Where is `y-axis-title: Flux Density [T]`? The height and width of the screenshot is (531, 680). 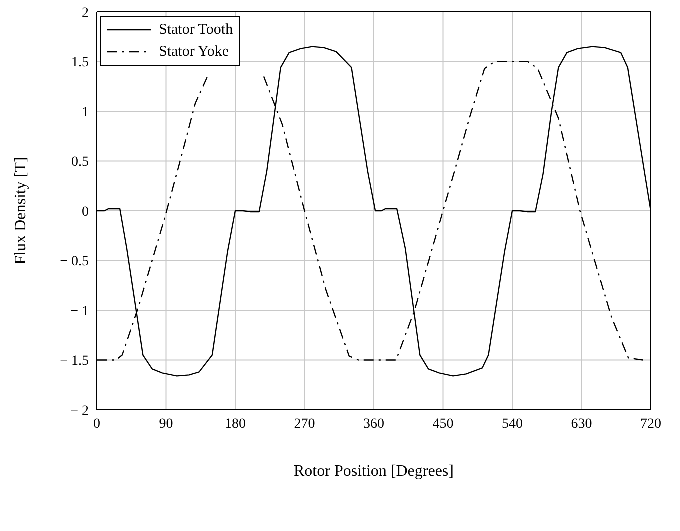 y-axis-title: Flux Density [T] is located at coordinates (21, 211).